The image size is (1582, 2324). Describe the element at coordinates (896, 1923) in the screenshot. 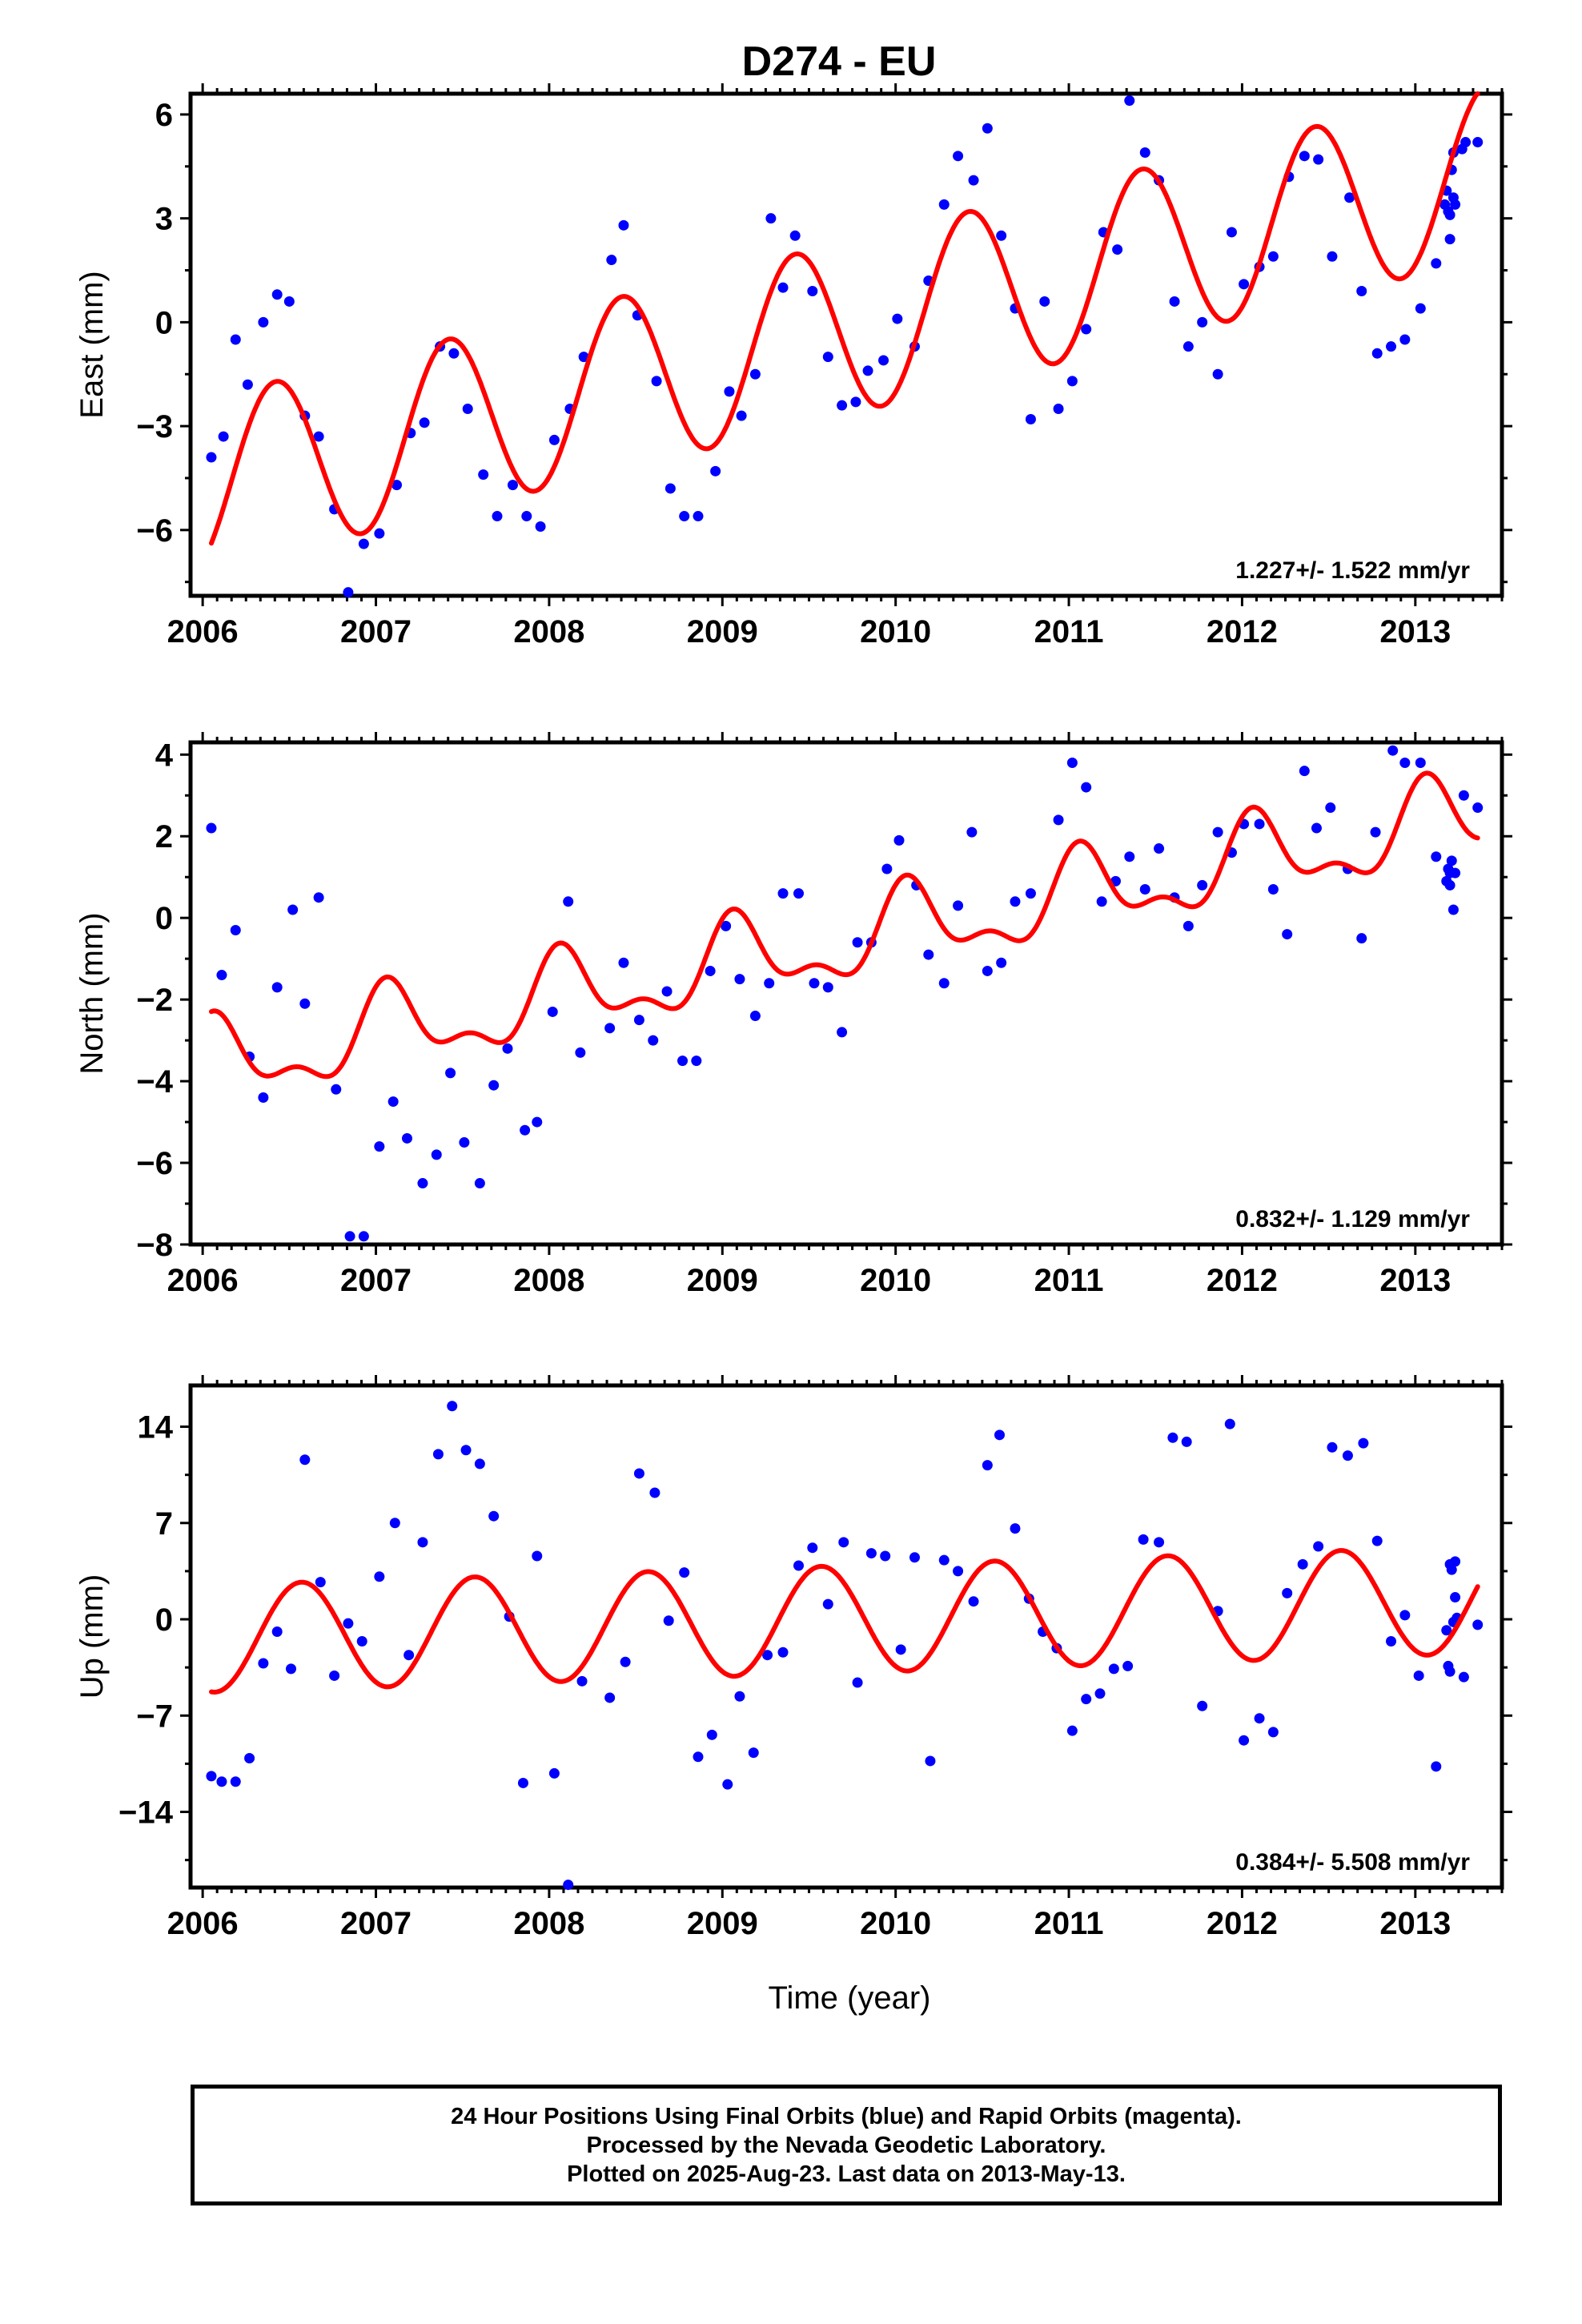

I see `x-tick-label: 2010` at that location.